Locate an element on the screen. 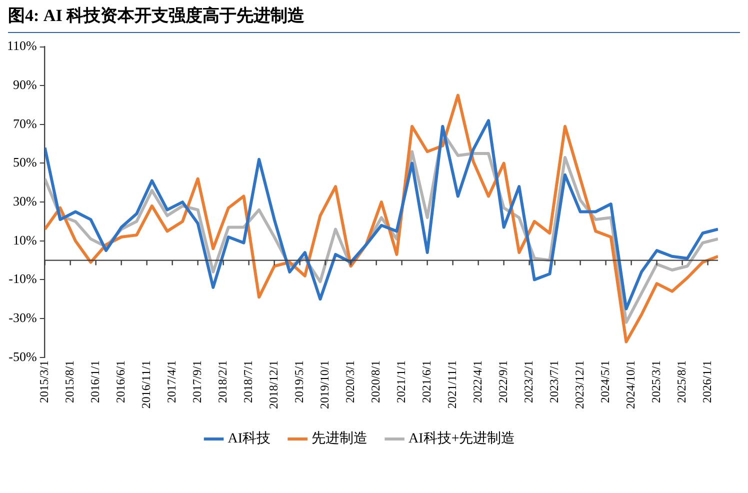 The height and width of the screenshot is (493, 748). x-tick-label: 2021/11/1 is located at coordinates (451, 384).